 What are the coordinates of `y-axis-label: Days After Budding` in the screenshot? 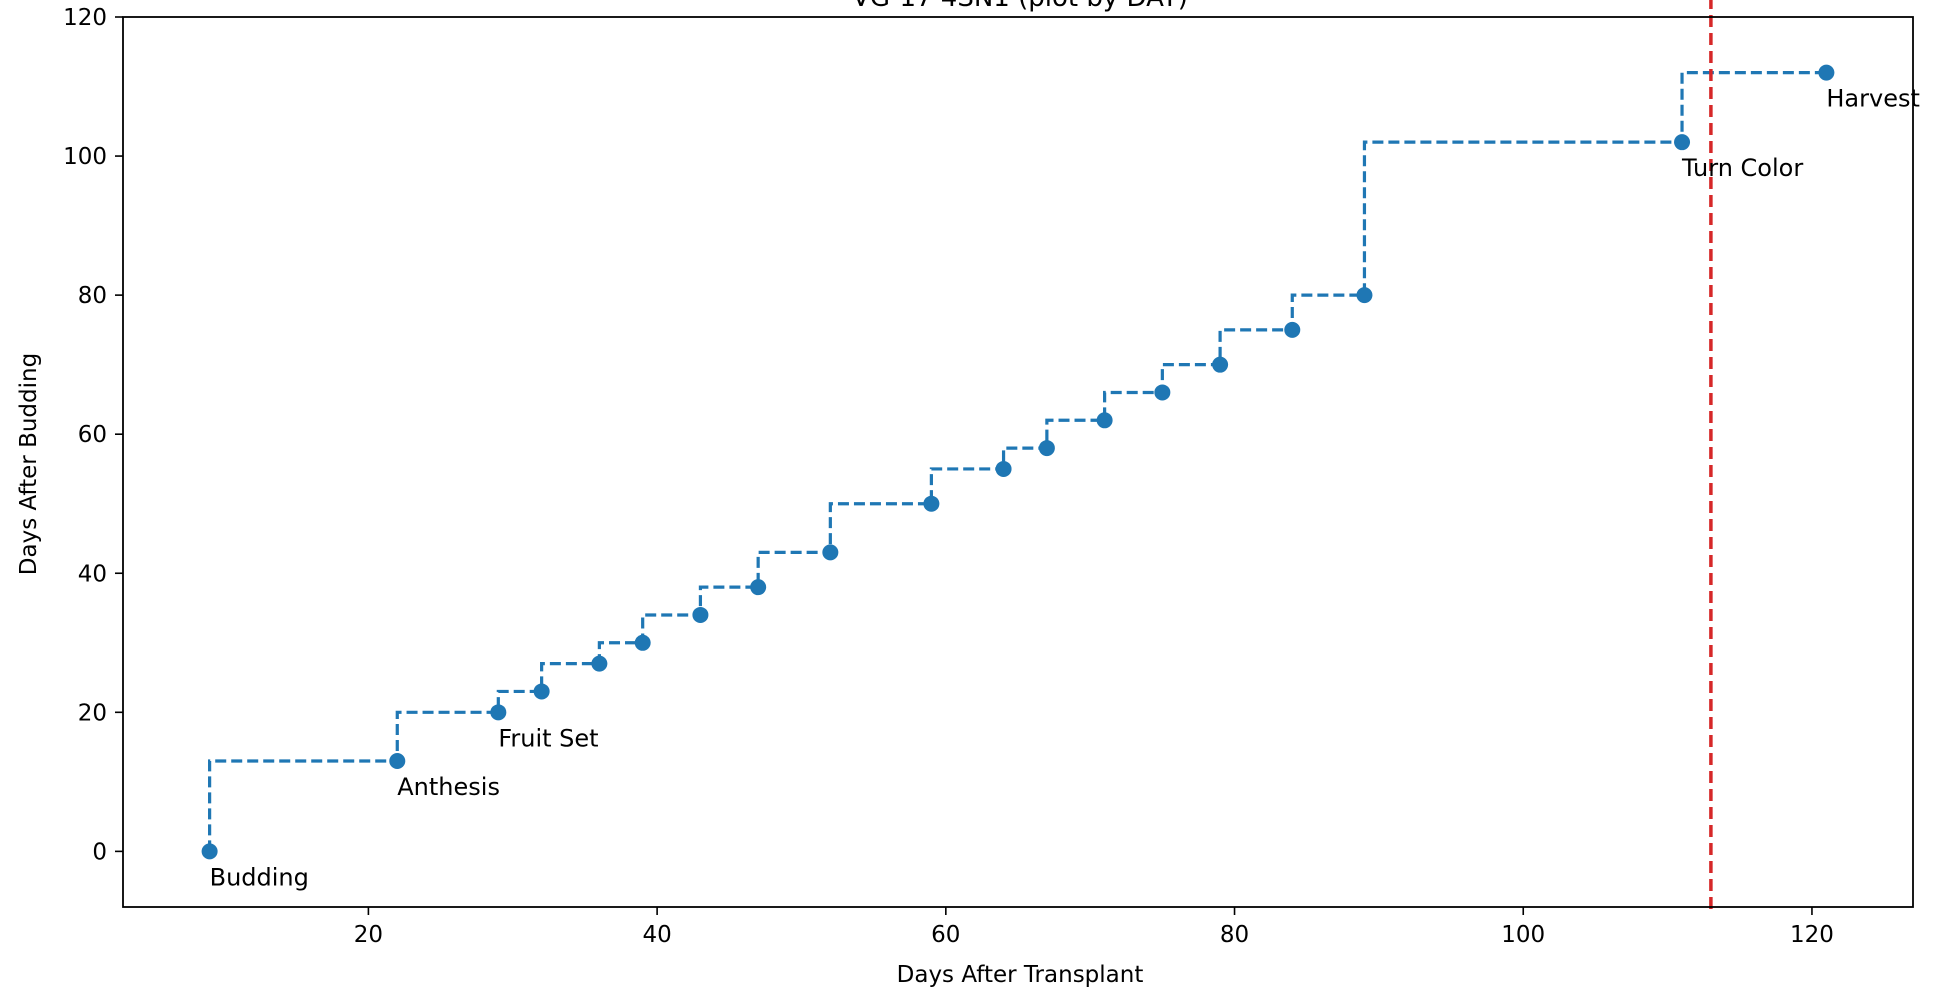 It's located at (29, 464).